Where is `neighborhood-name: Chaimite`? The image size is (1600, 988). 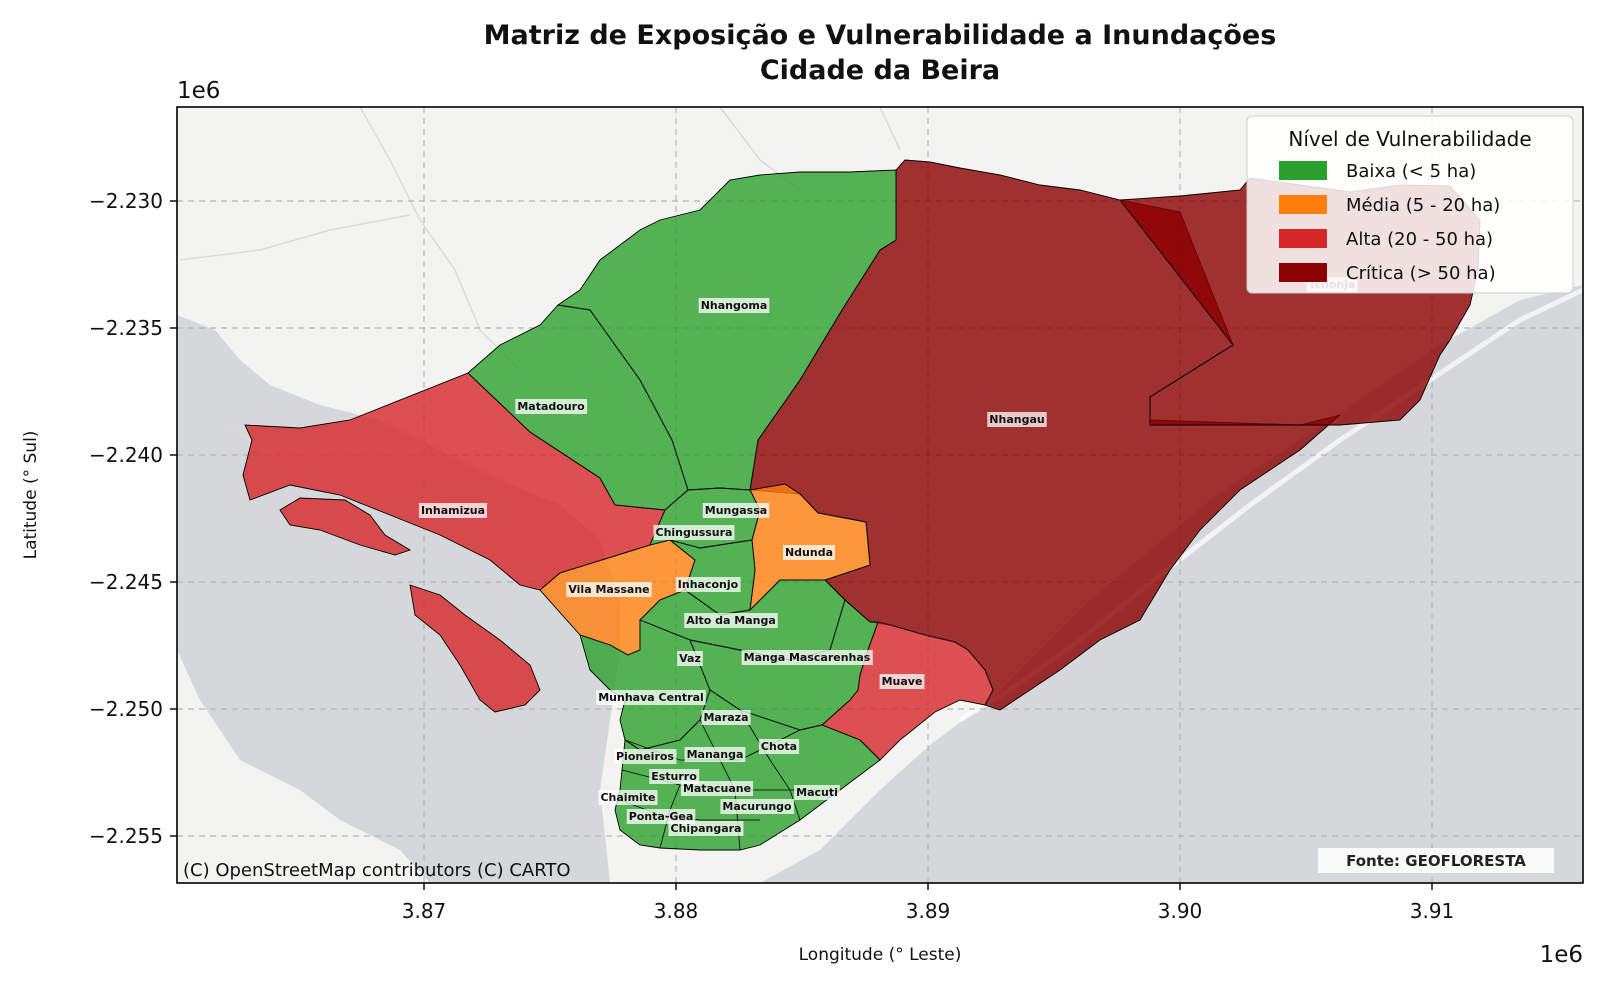 neighborhood-name: Chaimite is located at coordinates (627, 797).